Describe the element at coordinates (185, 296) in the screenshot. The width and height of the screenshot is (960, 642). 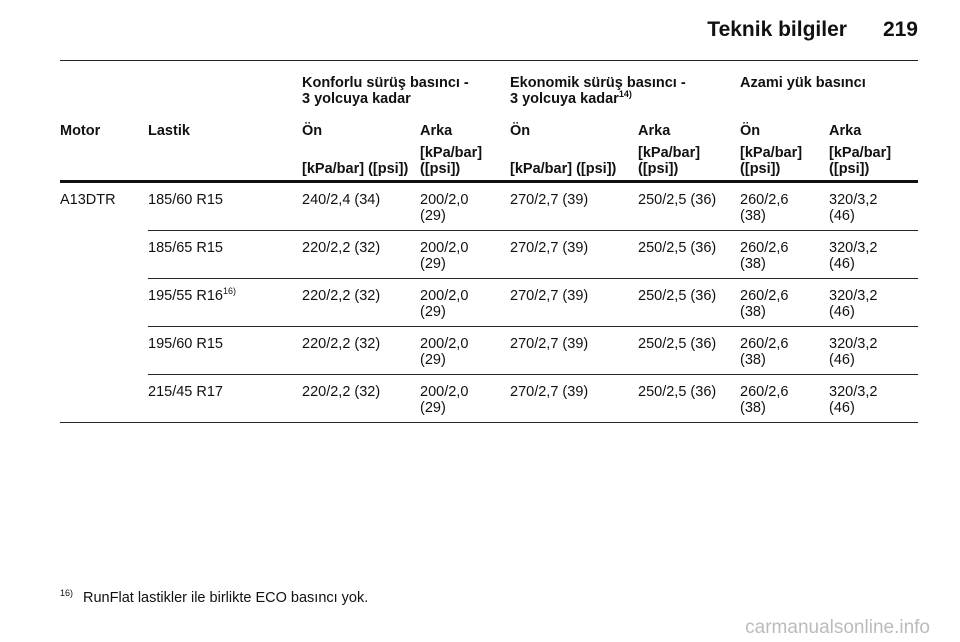
I see `tire-size: 195/55 R16` at that location.